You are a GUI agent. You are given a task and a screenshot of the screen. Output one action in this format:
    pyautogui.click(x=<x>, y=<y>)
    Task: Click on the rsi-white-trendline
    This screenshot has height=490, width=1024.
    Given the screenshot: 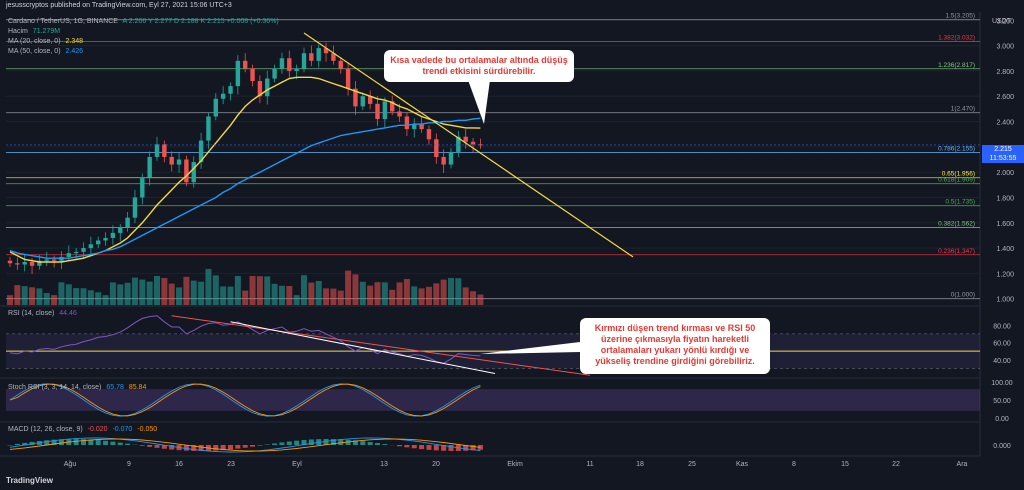 What is the action you would take?
    pyautogui.click(x=363, y=348)
    